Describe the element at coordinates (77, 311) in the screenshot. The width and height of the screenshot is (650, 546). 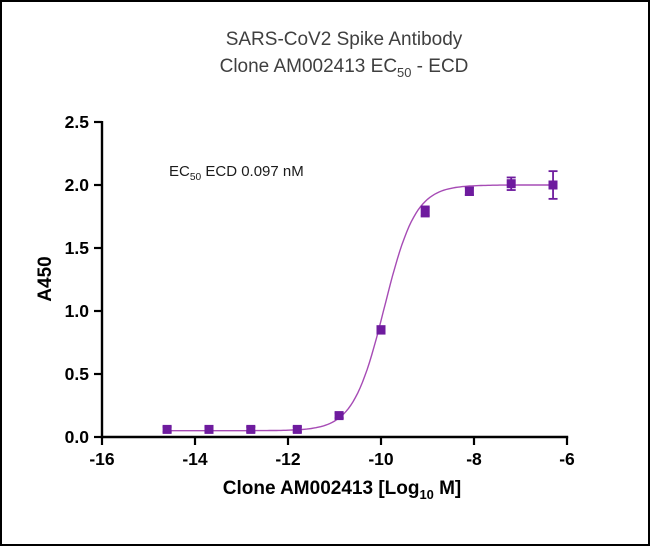
I see `svg-text: 1.0` at that location.